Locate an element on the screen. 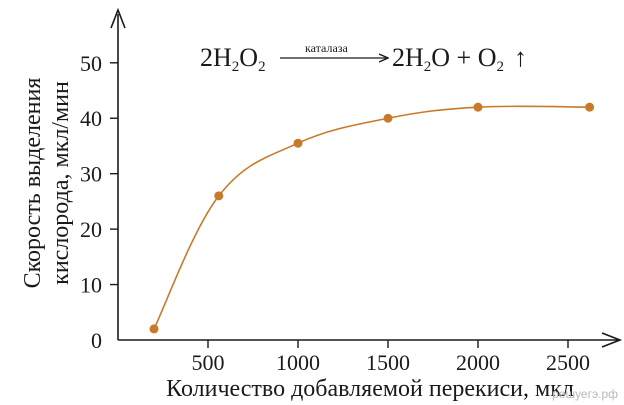  equation-lhs: 2H2O2 is located at coordinates (233, 59).